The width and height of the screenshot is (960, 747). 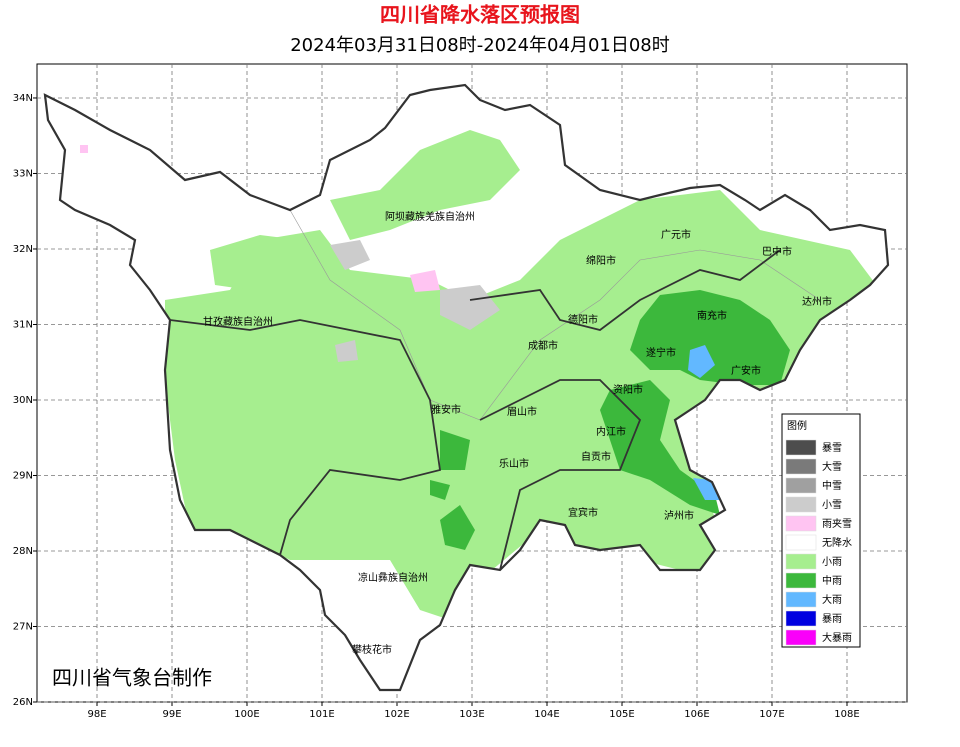 What do you see at coordinates (23, 475) in the screenshot?
I see `y-tick-label: 29N` at bounding box center [23, 475].